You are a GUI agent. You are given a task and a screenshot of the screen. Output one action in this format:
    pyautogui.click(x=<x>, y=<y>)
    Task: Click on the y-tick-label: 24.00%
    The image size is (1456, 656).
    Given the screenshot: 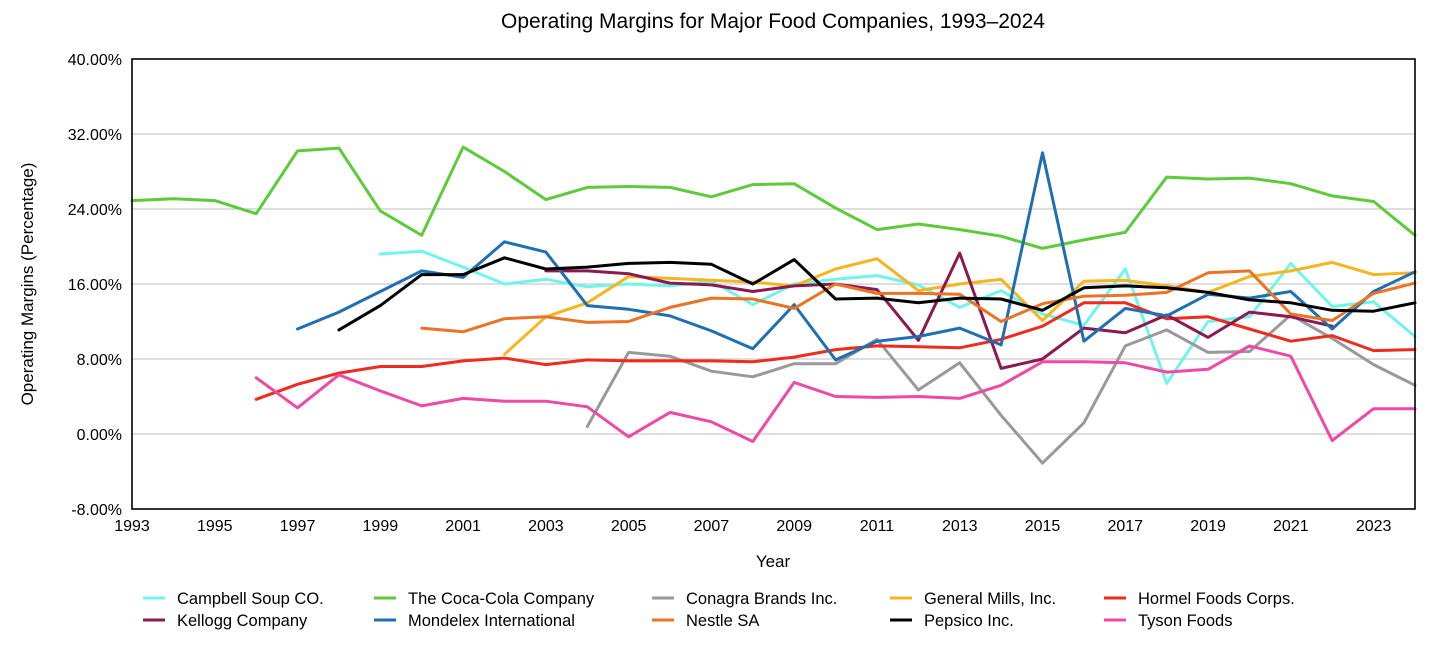 What is the action you would take?
    pyautogui.click(x=95, y=210)
    